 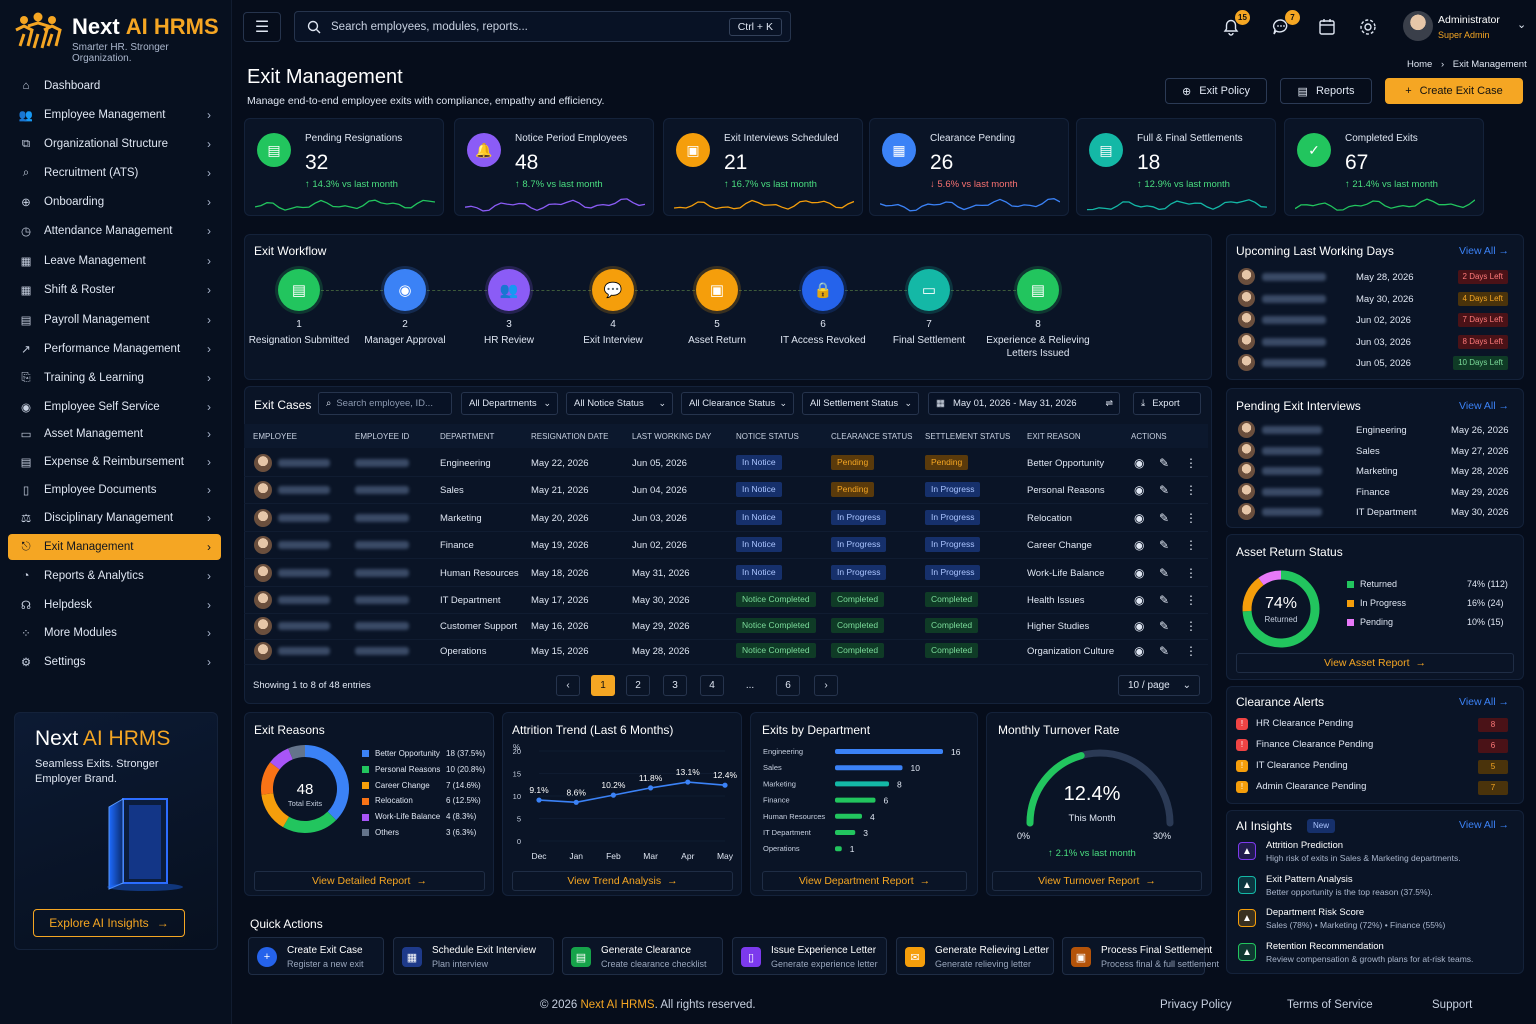 I want to click on sidebar-item-organizational-structure: ⧉ Organizational Structure ›, so click(x=114, y=144).